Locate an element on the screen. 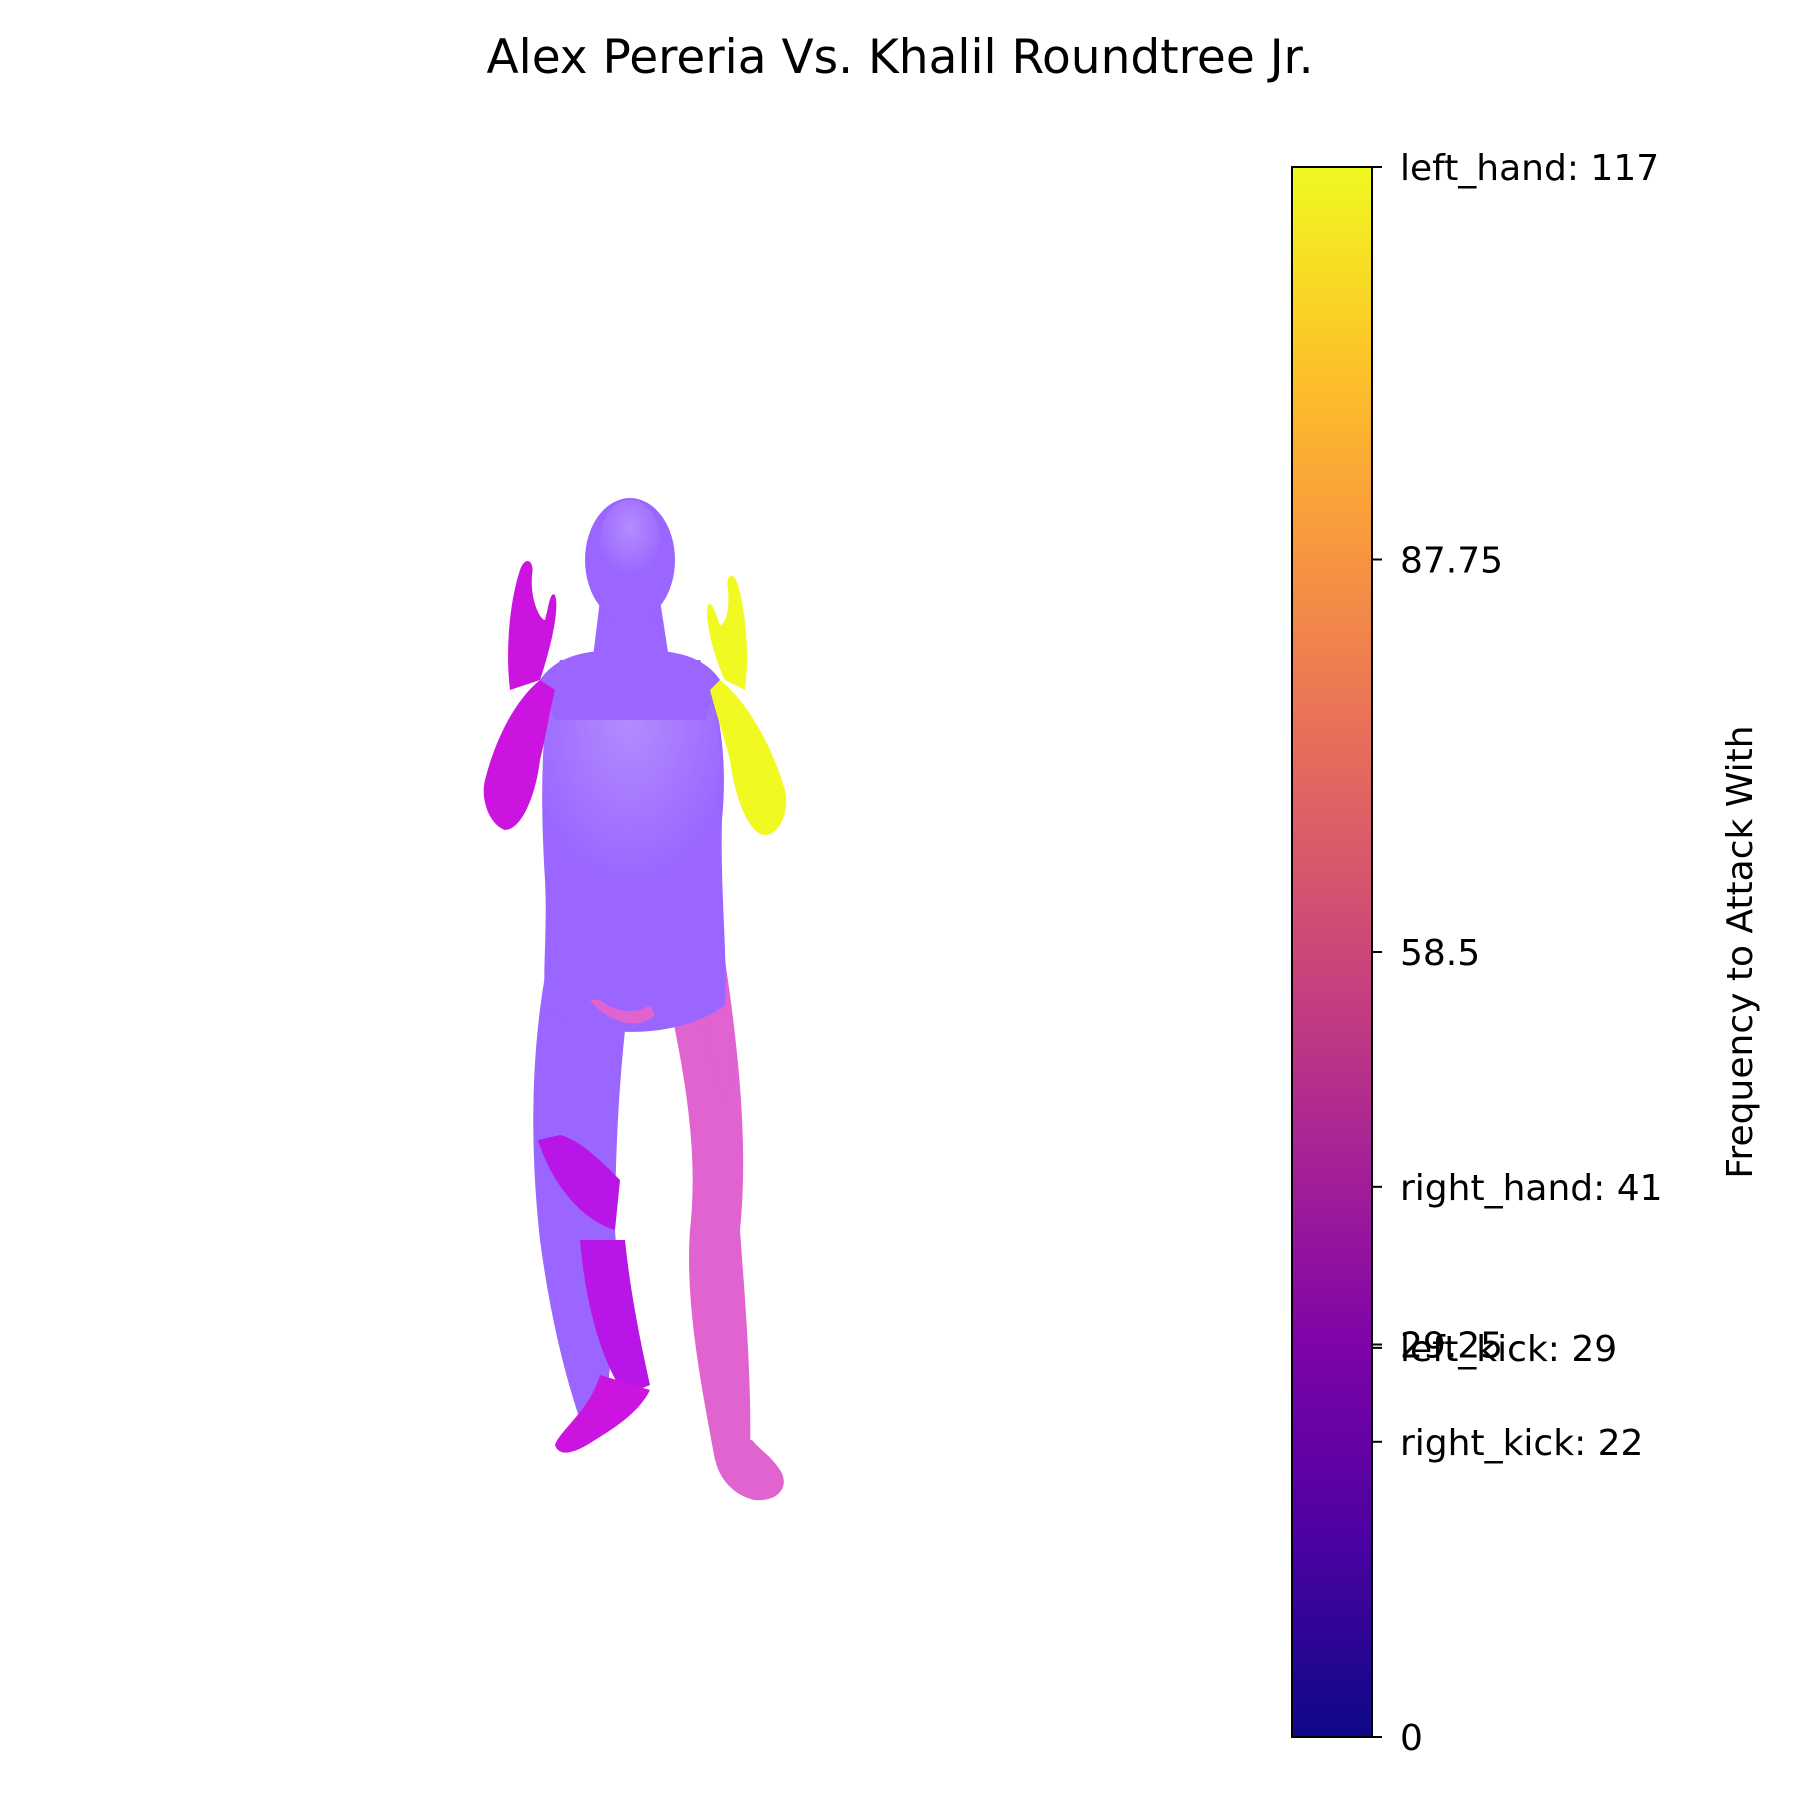 The width and height of the screenshot is (1800, 1800). colorbar-tick-label: 29.25 is located at coordinates (1451, 1346).